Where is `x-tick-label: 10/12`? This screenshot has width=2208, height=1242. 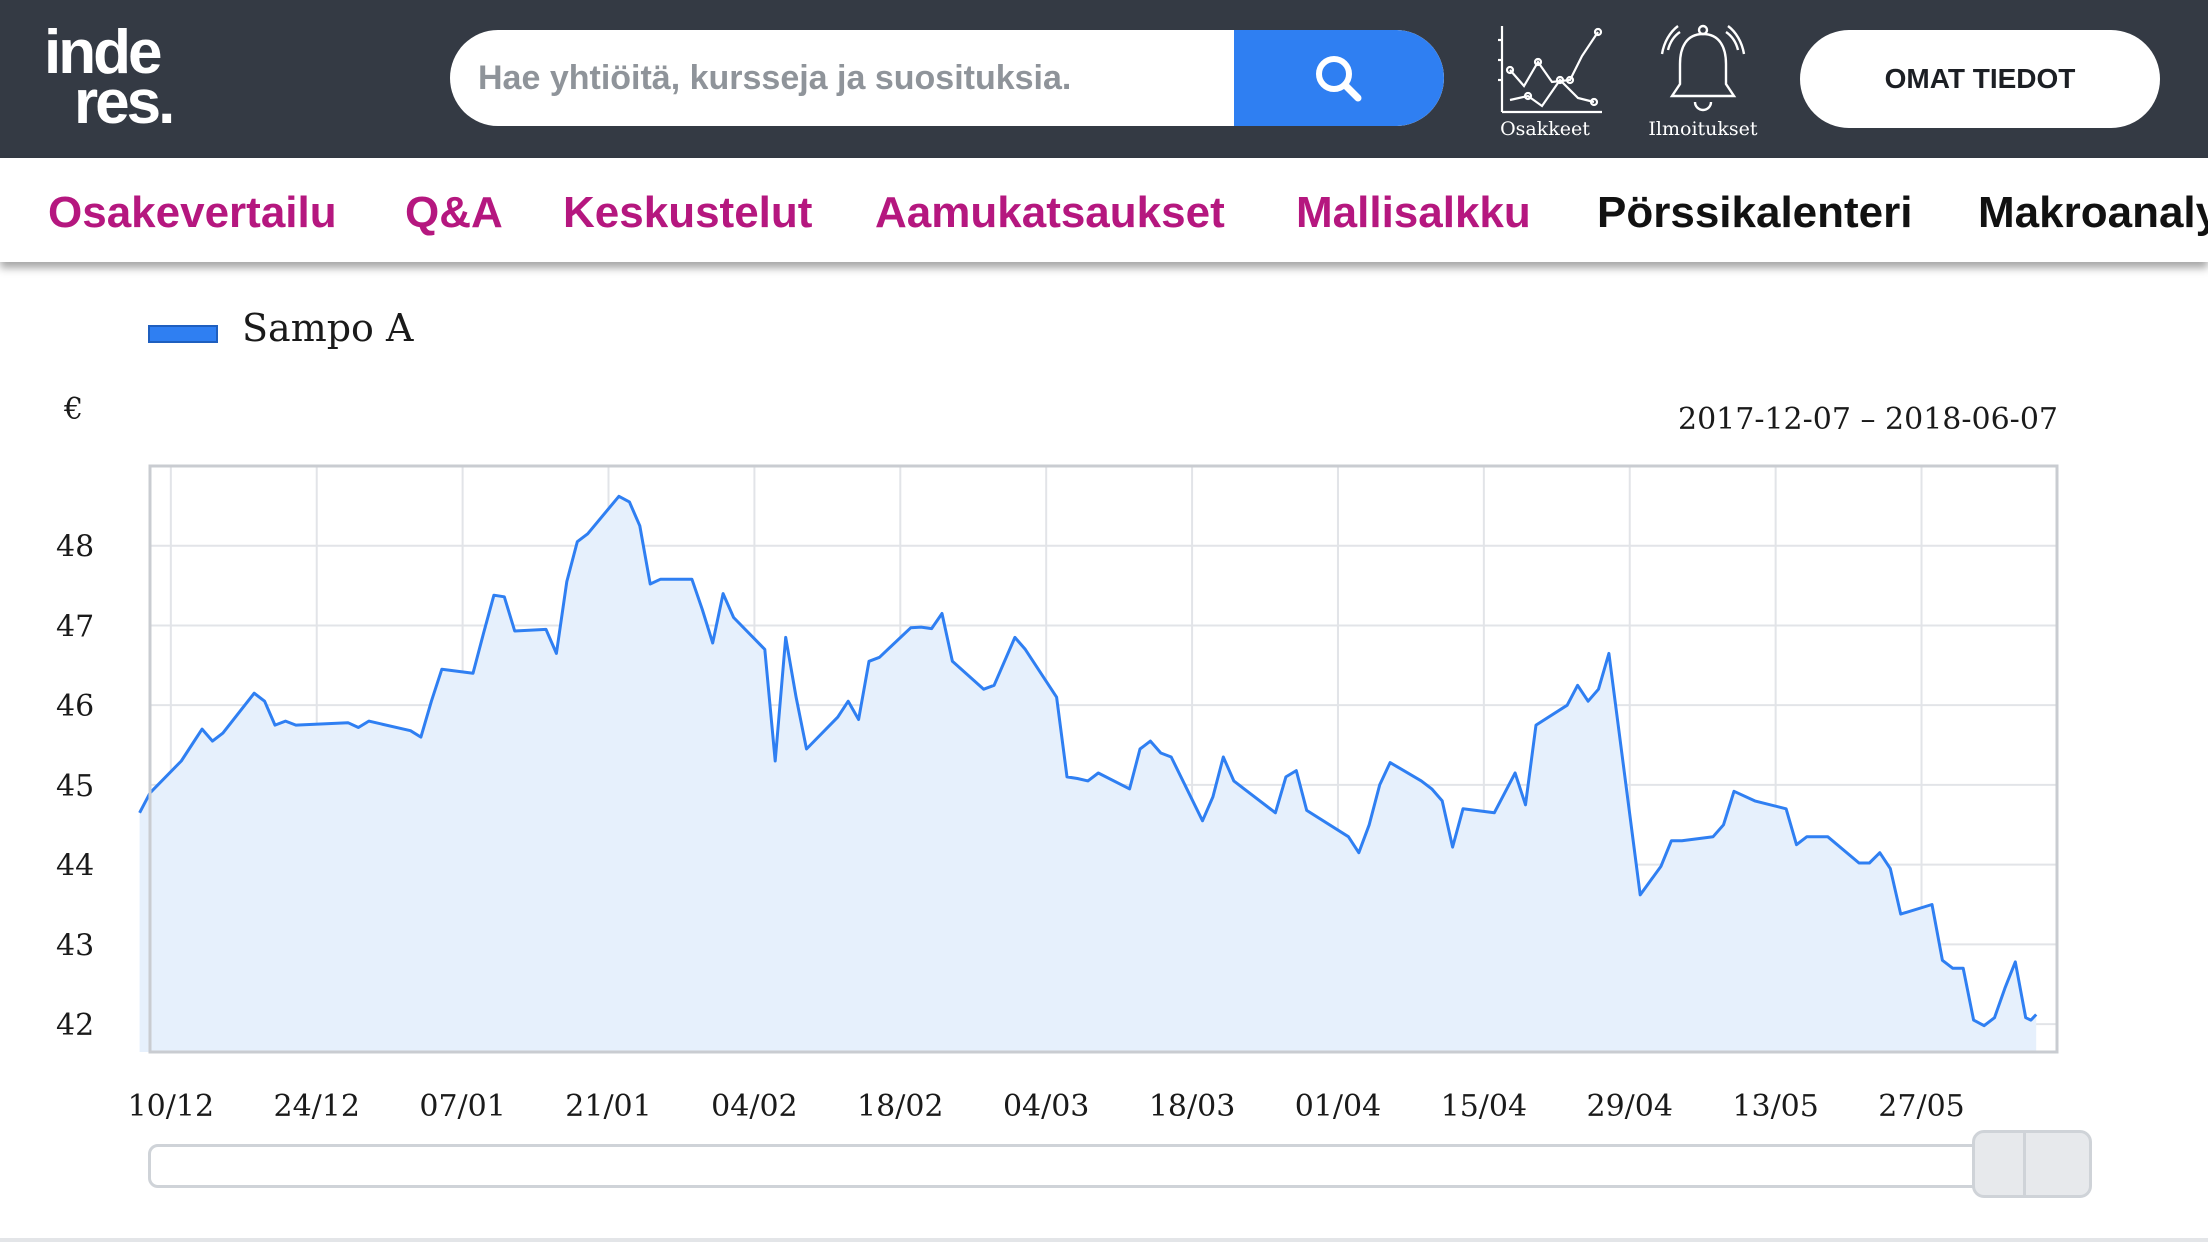 x-tick-label: 10/12 is located at coordinates (171, 1106).